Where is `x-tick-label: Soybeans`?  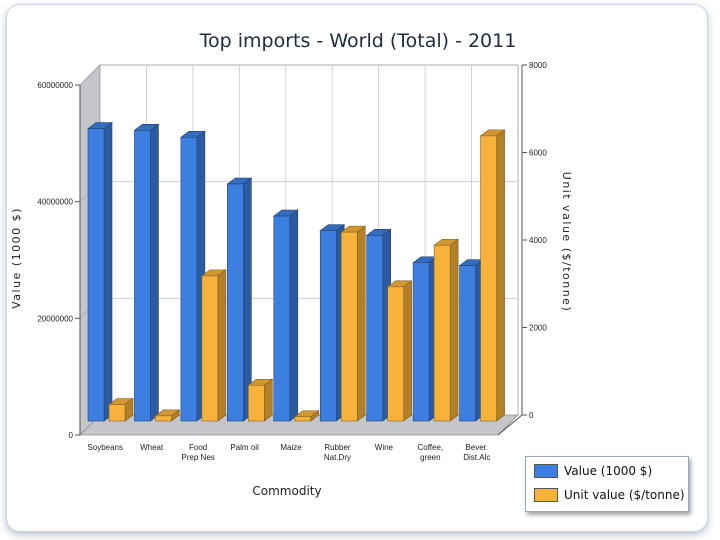 x-tick-label: Soybeans is located at coordinates (105, 447).